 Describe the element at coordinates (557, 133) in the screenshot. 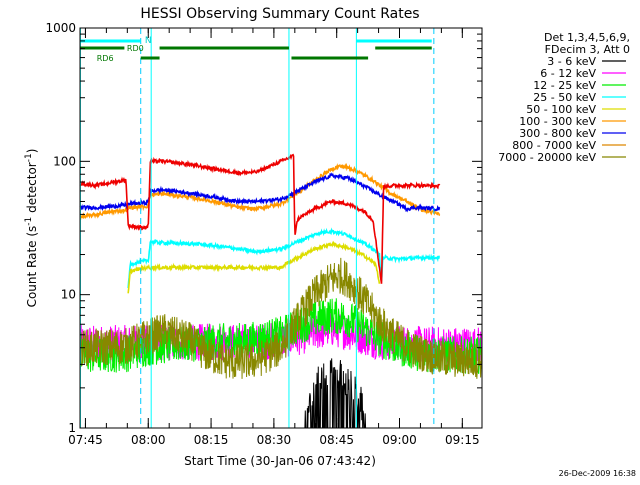

I see `legend-label-6: 300 - 800 keV` at that location.